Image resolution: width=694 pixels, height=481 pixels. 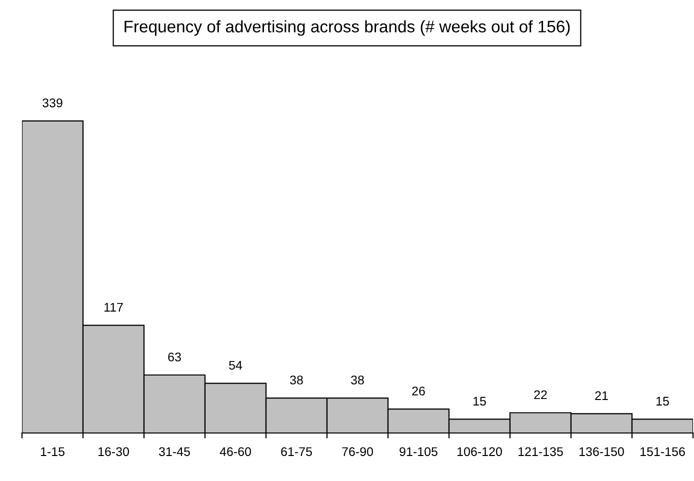 I want to click on data-label: 339, so click(x=52, y=103).